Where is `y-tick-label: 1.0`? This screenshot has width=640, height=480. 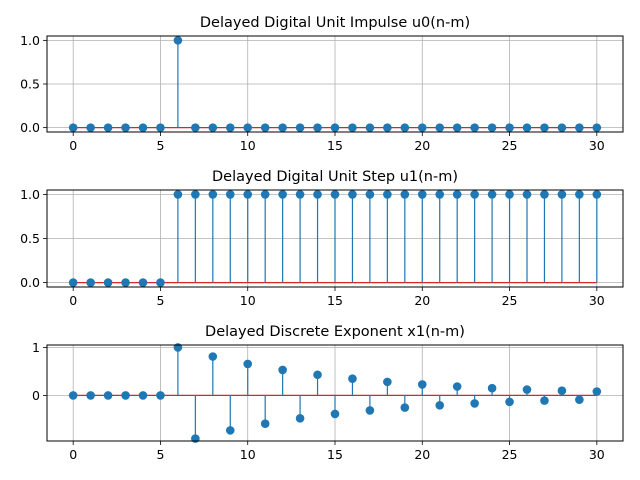 y-tick-label: 1.0 is located at coordinates (30, 194).